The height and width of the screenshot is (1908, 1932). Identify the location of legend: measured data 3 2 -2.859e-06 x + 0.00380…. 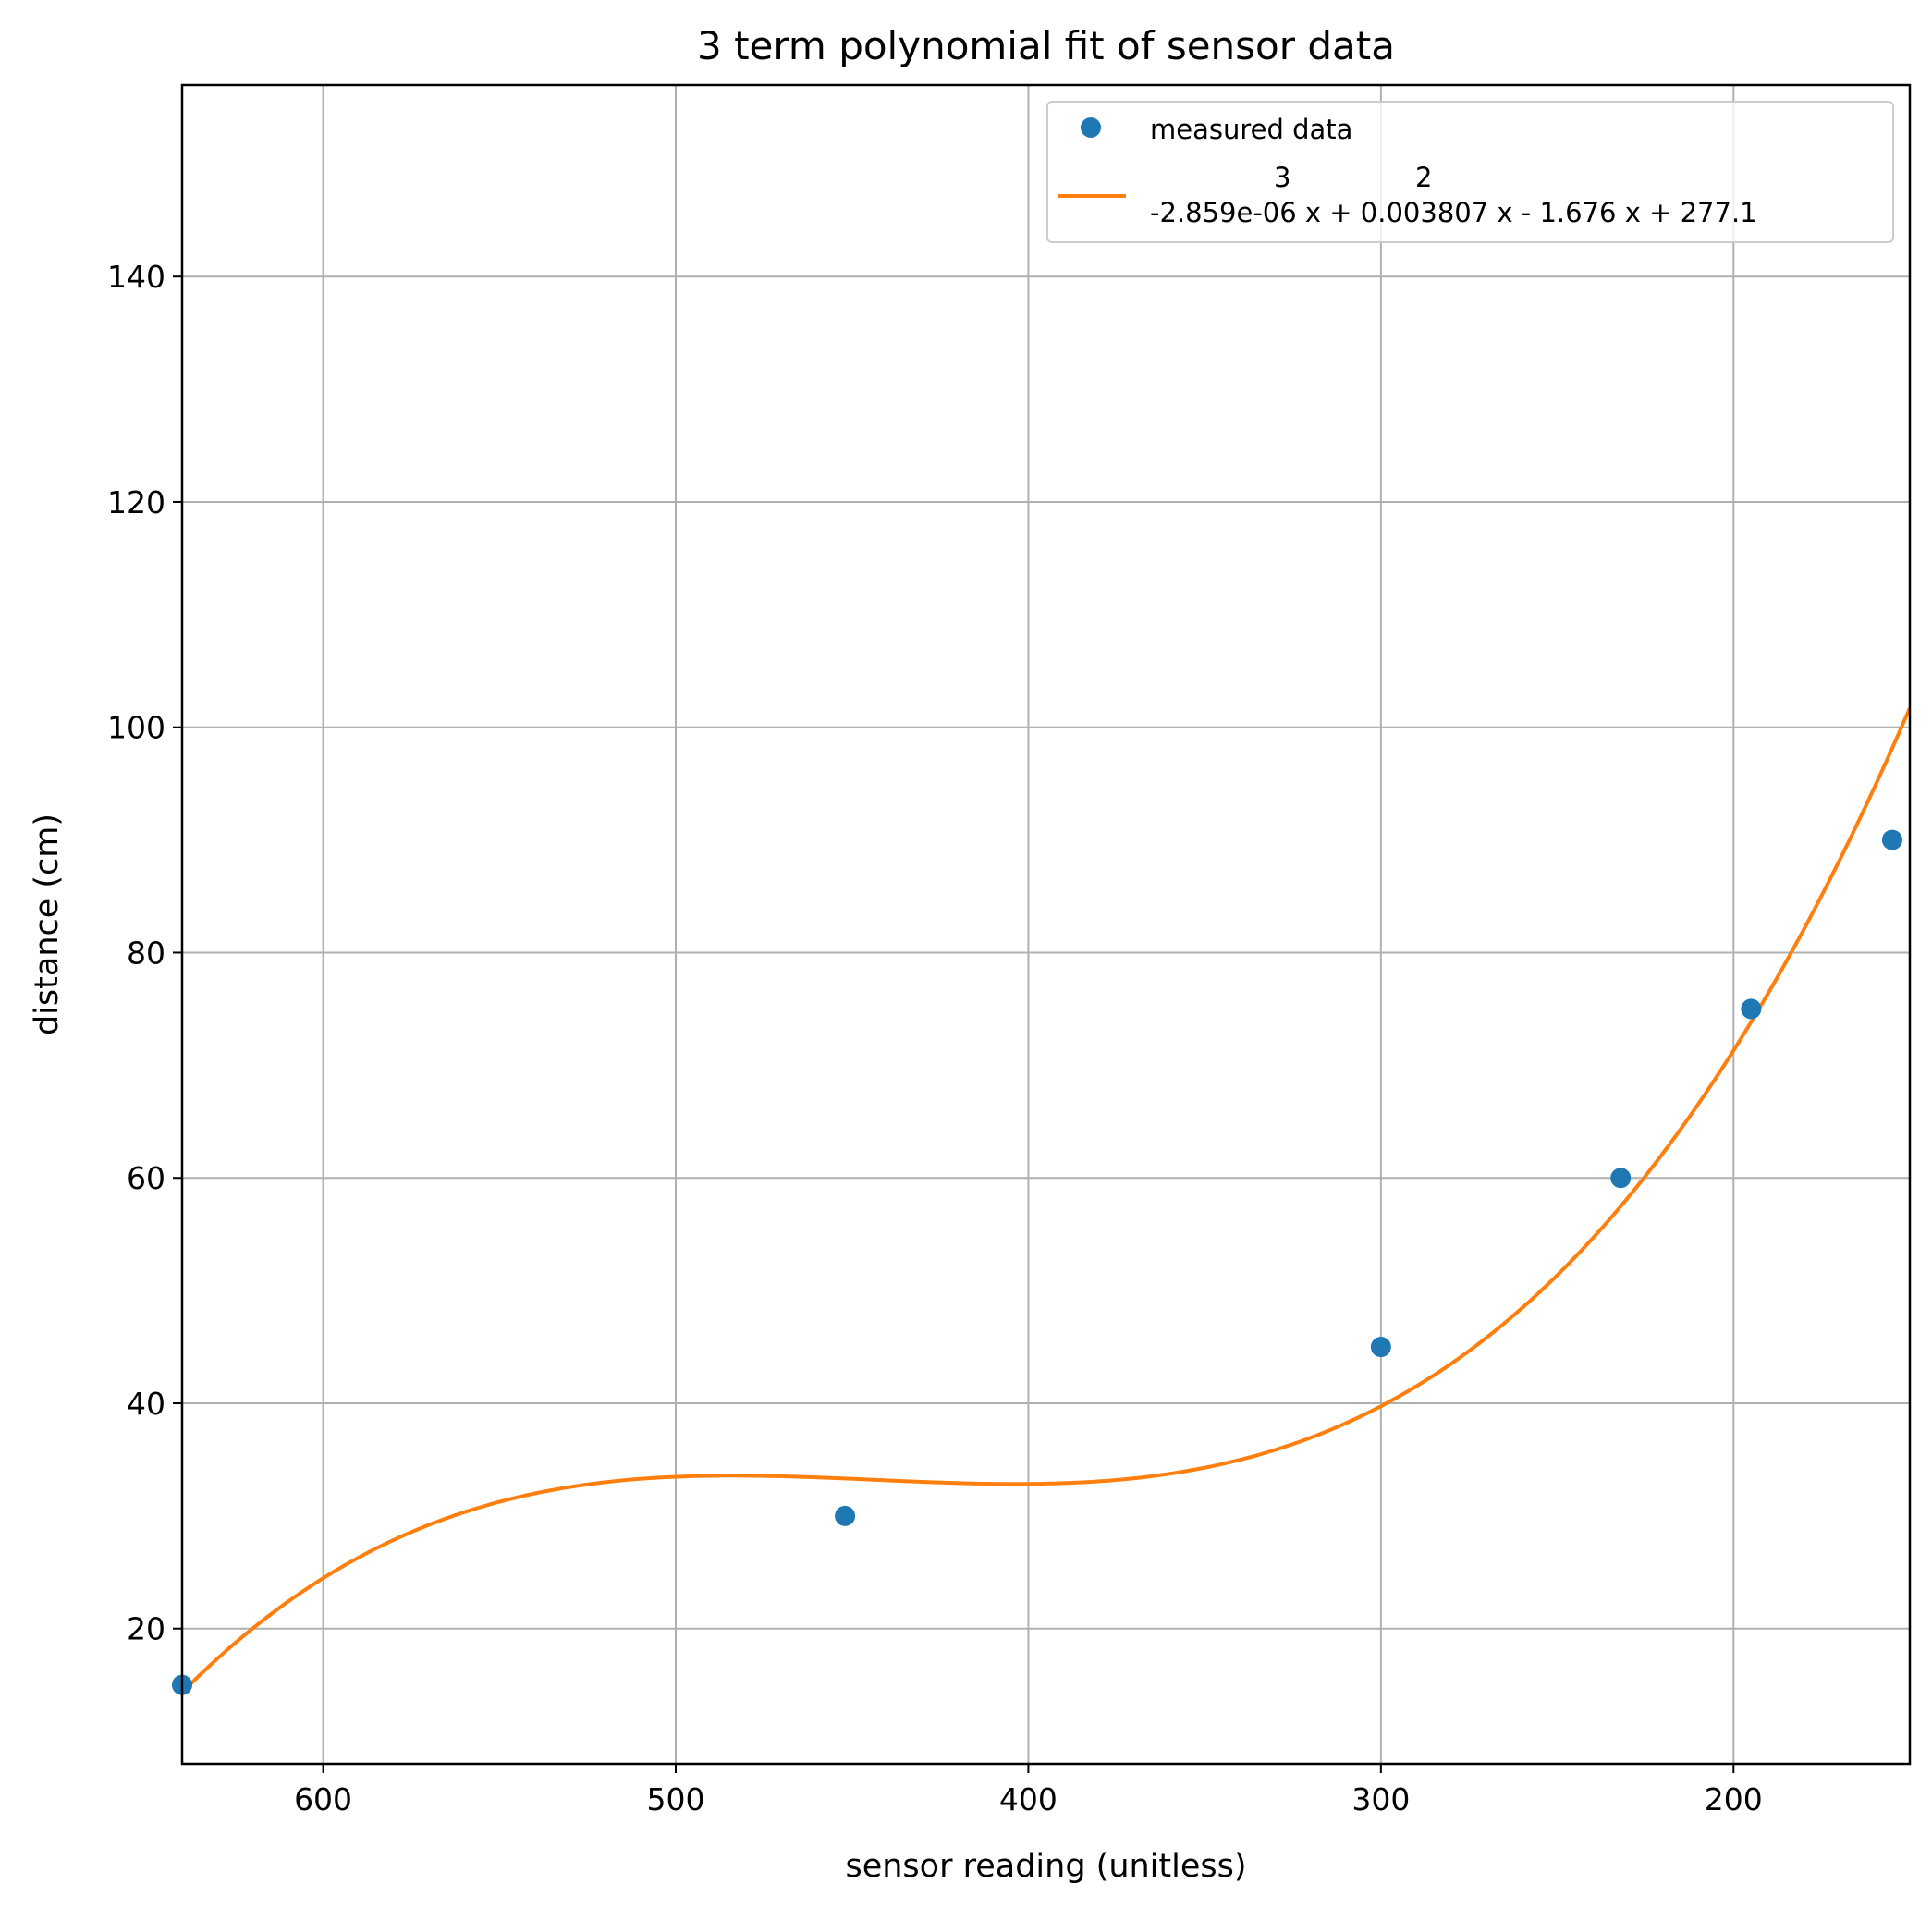
(1470, 172).